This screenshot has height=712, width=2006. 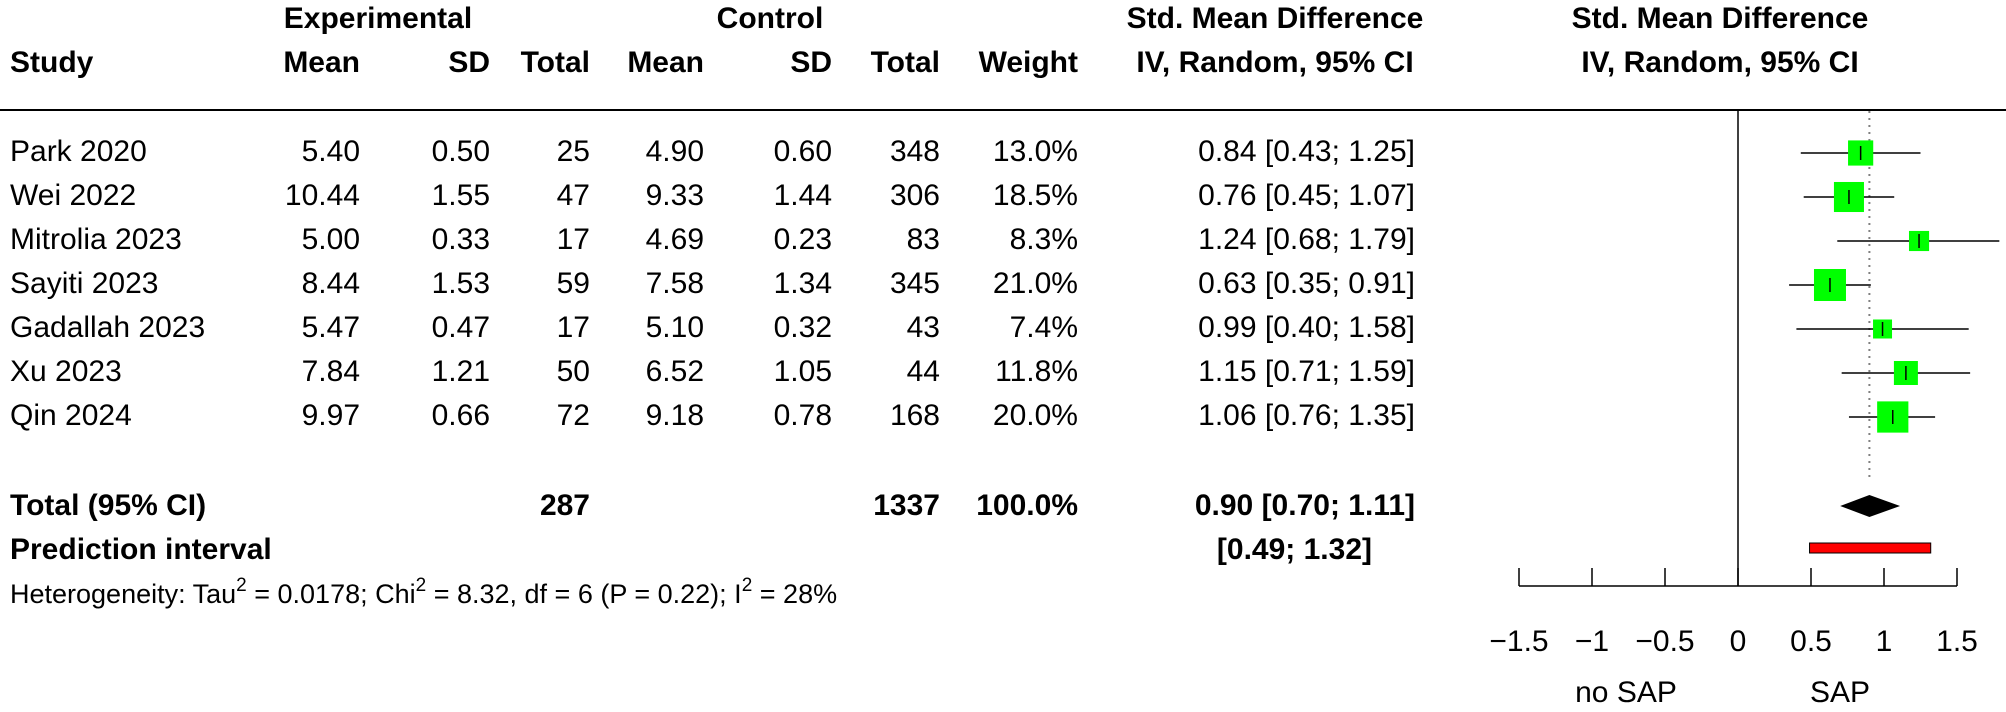 I want to click on cell-ci: 0.63 [0.35; 0.91], so click(x=1306, y=283).